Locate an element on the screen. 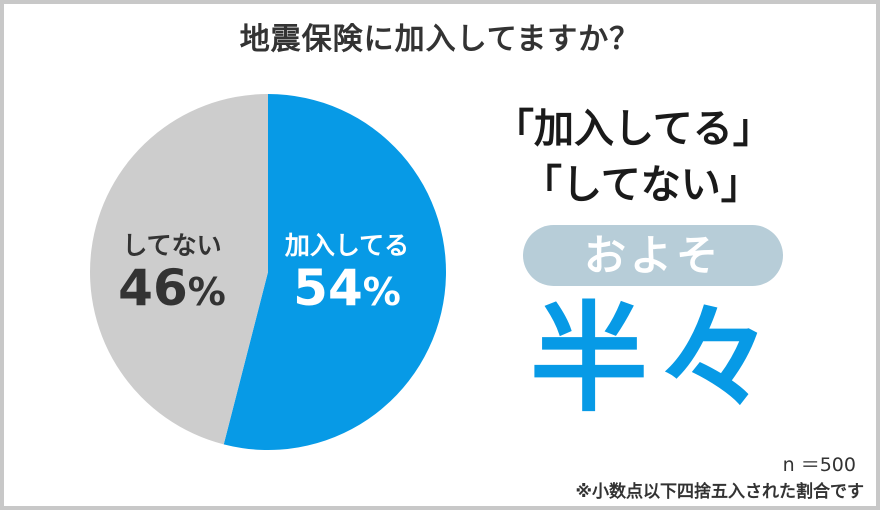  rounding-note: ※小数点以下四捨五入された割合です is located at coordinates (719, 492).